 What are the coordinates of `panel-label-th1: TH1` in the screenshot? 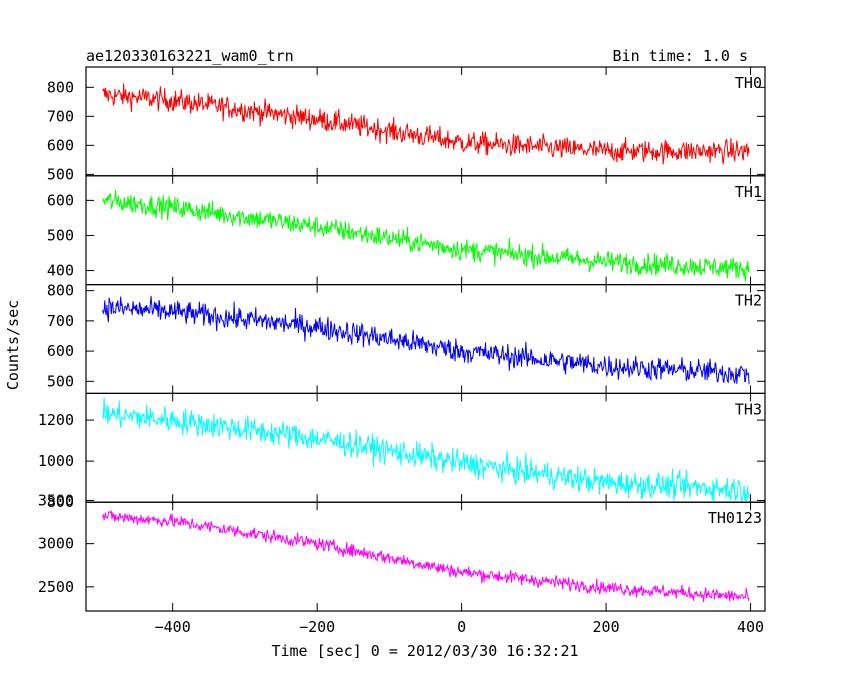 It's located at (748, 192).